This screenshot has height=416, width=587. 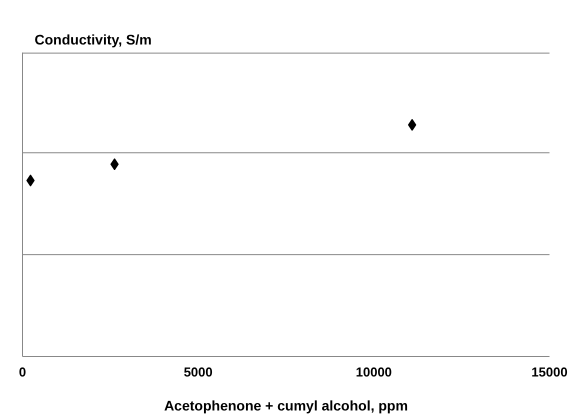 What do you see at coordinates (93, 40) in the screenshot?
I see `text: Conductivity, S/m` at bounding box center [93, 40].